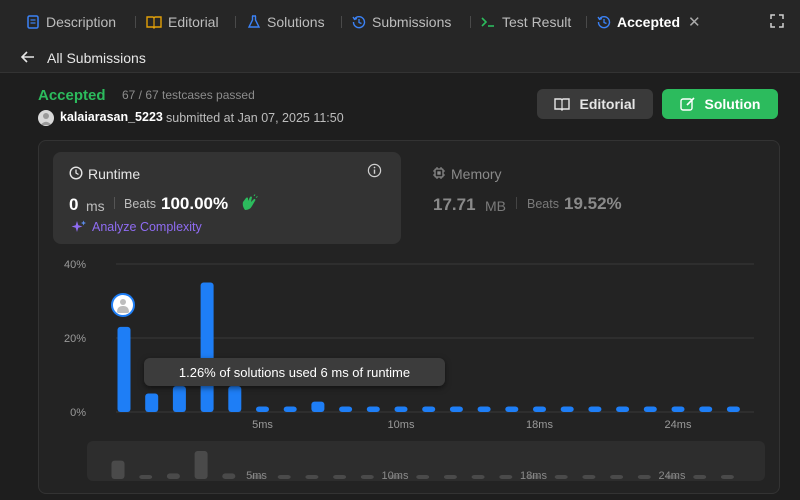 Image resolution: width=800 pixels, height=500 pixels. I want to click on tab-label: Accepted, so click(649, 22).